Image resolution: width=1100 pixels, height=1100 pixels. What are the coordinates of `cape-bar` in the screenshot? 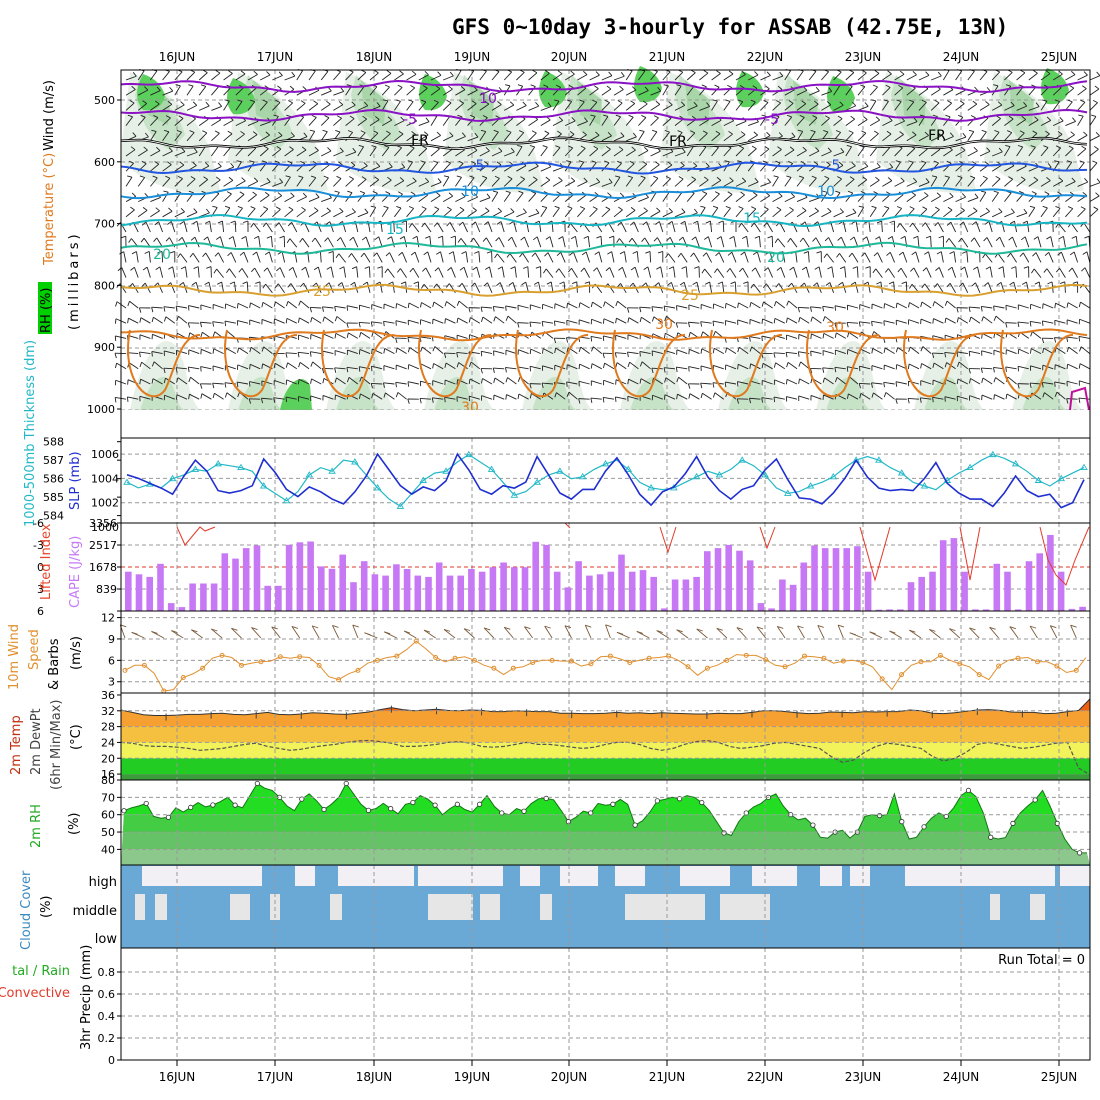 It's located at (632, 591).